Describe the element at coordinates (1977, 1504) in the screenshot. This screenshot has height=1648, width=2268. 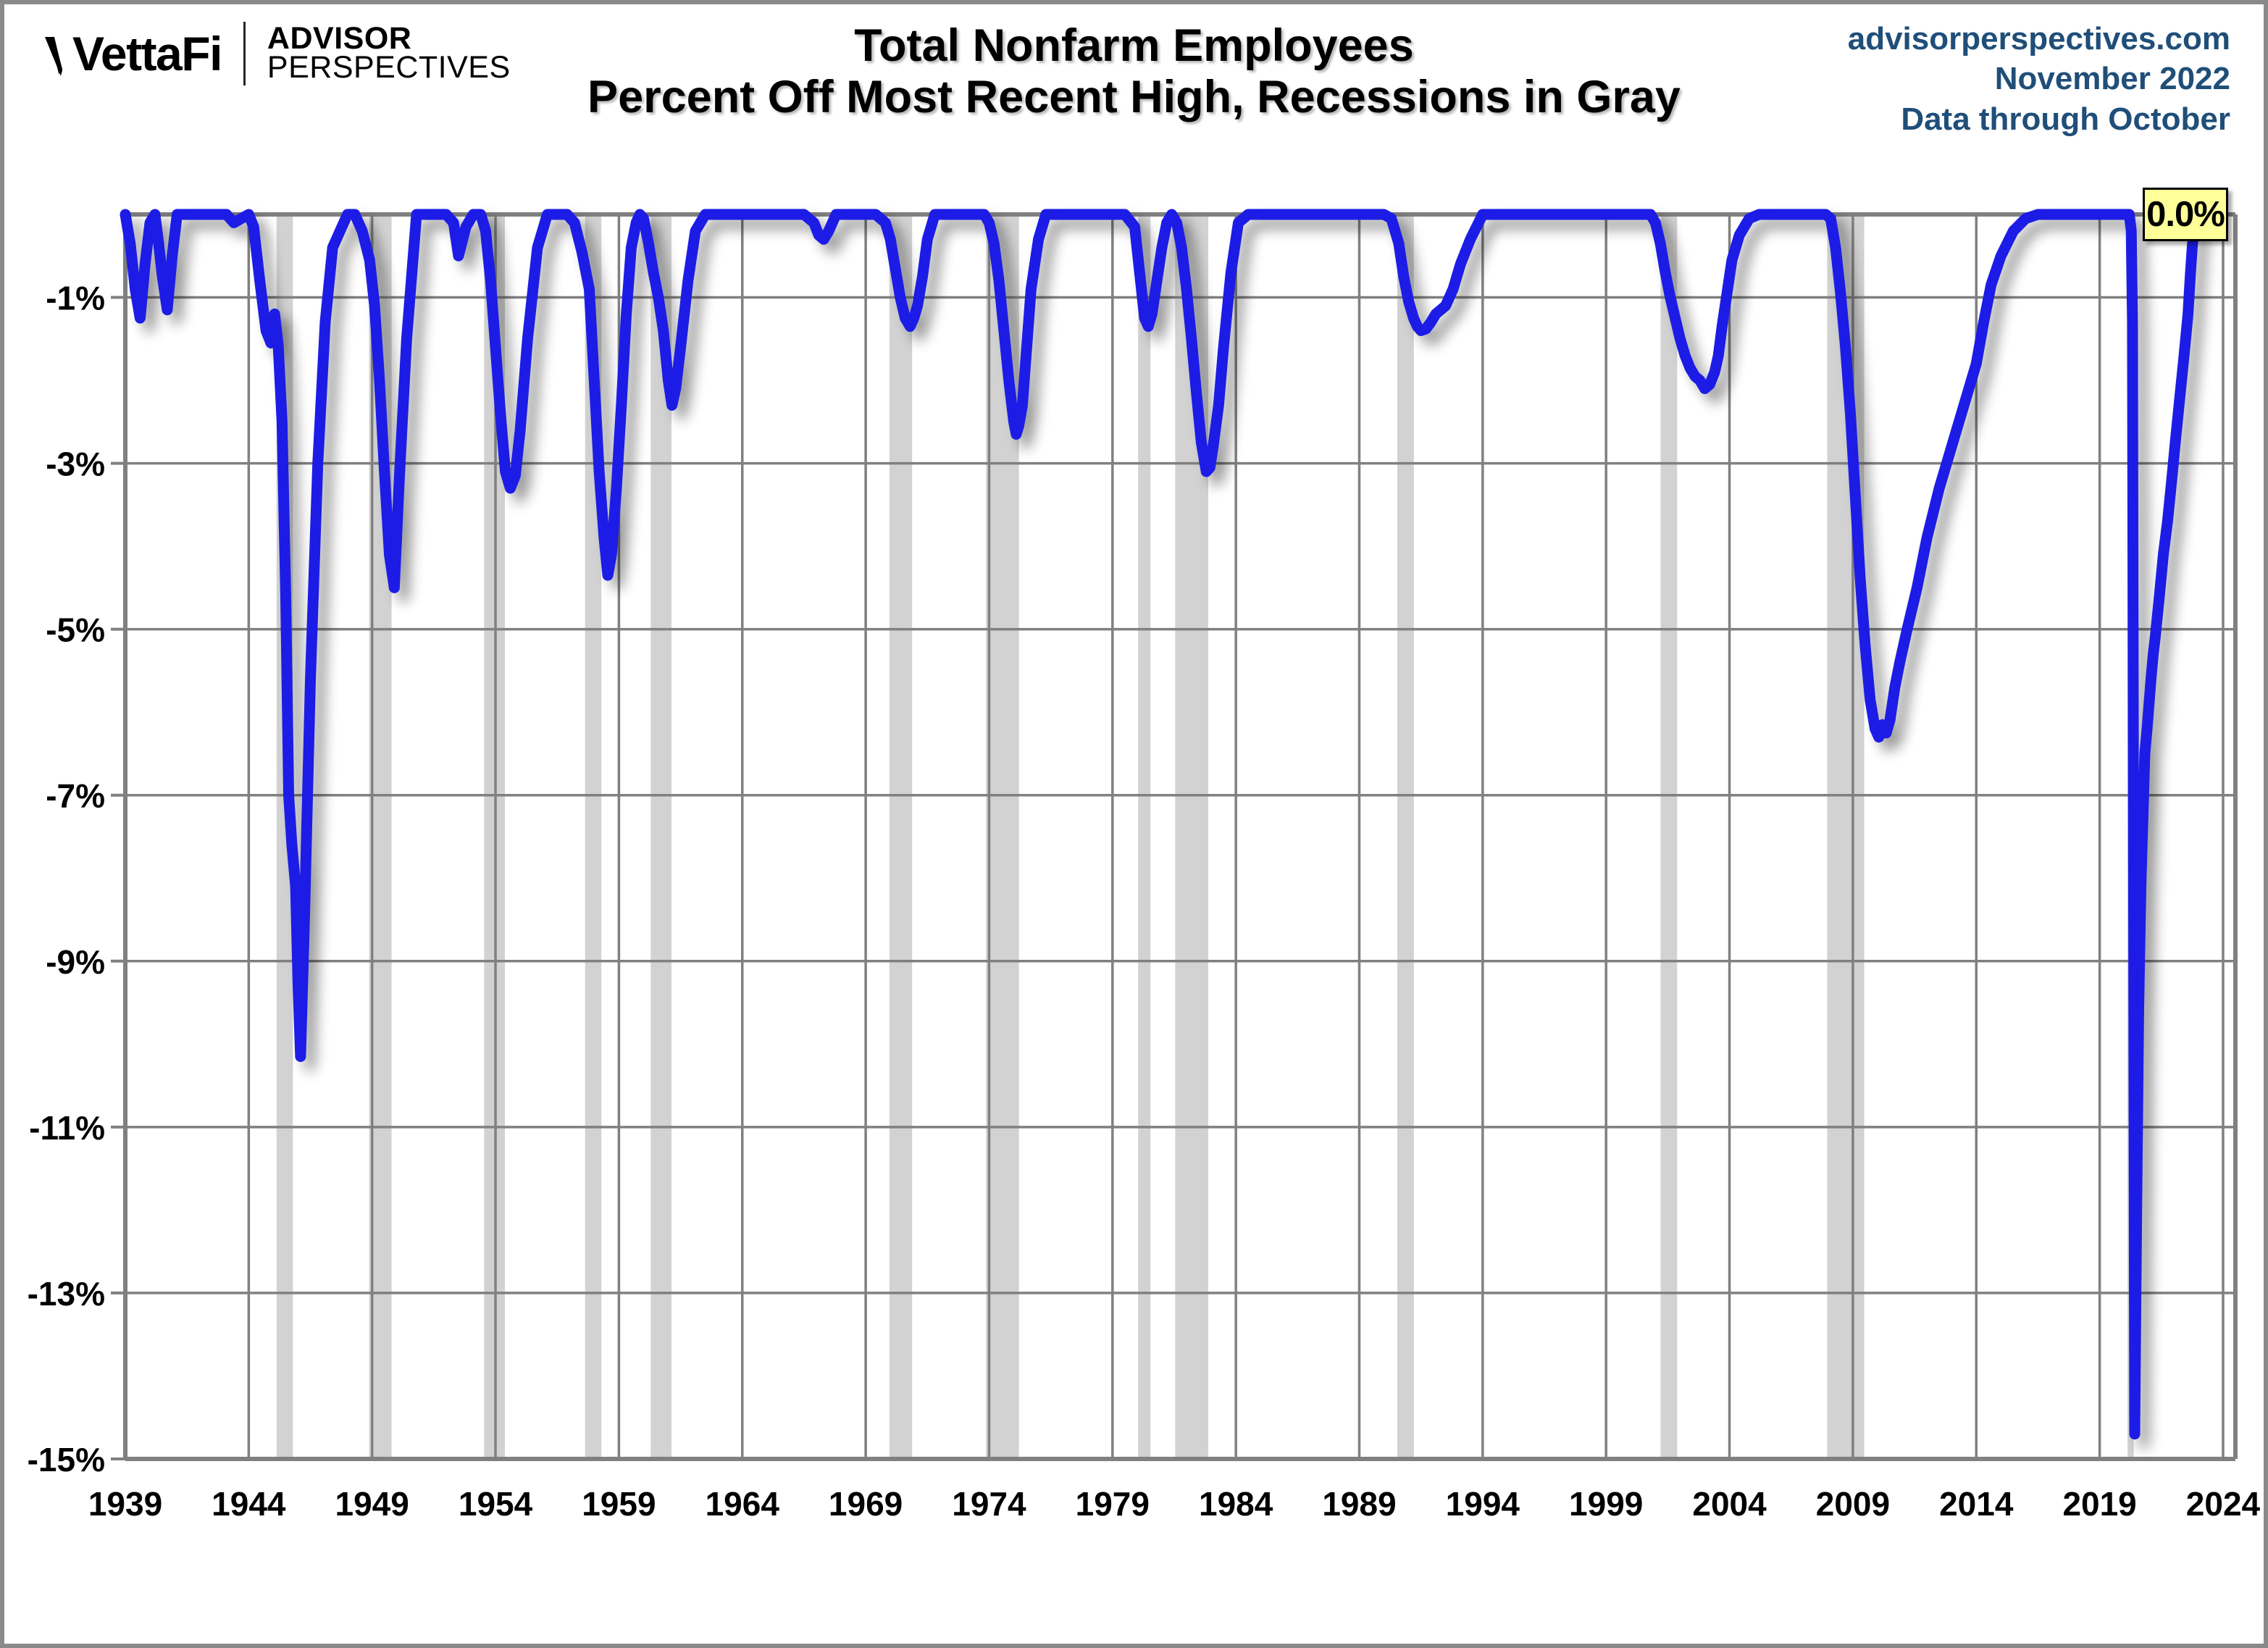
I see `x-axis-tick-label: 2014` at that location.